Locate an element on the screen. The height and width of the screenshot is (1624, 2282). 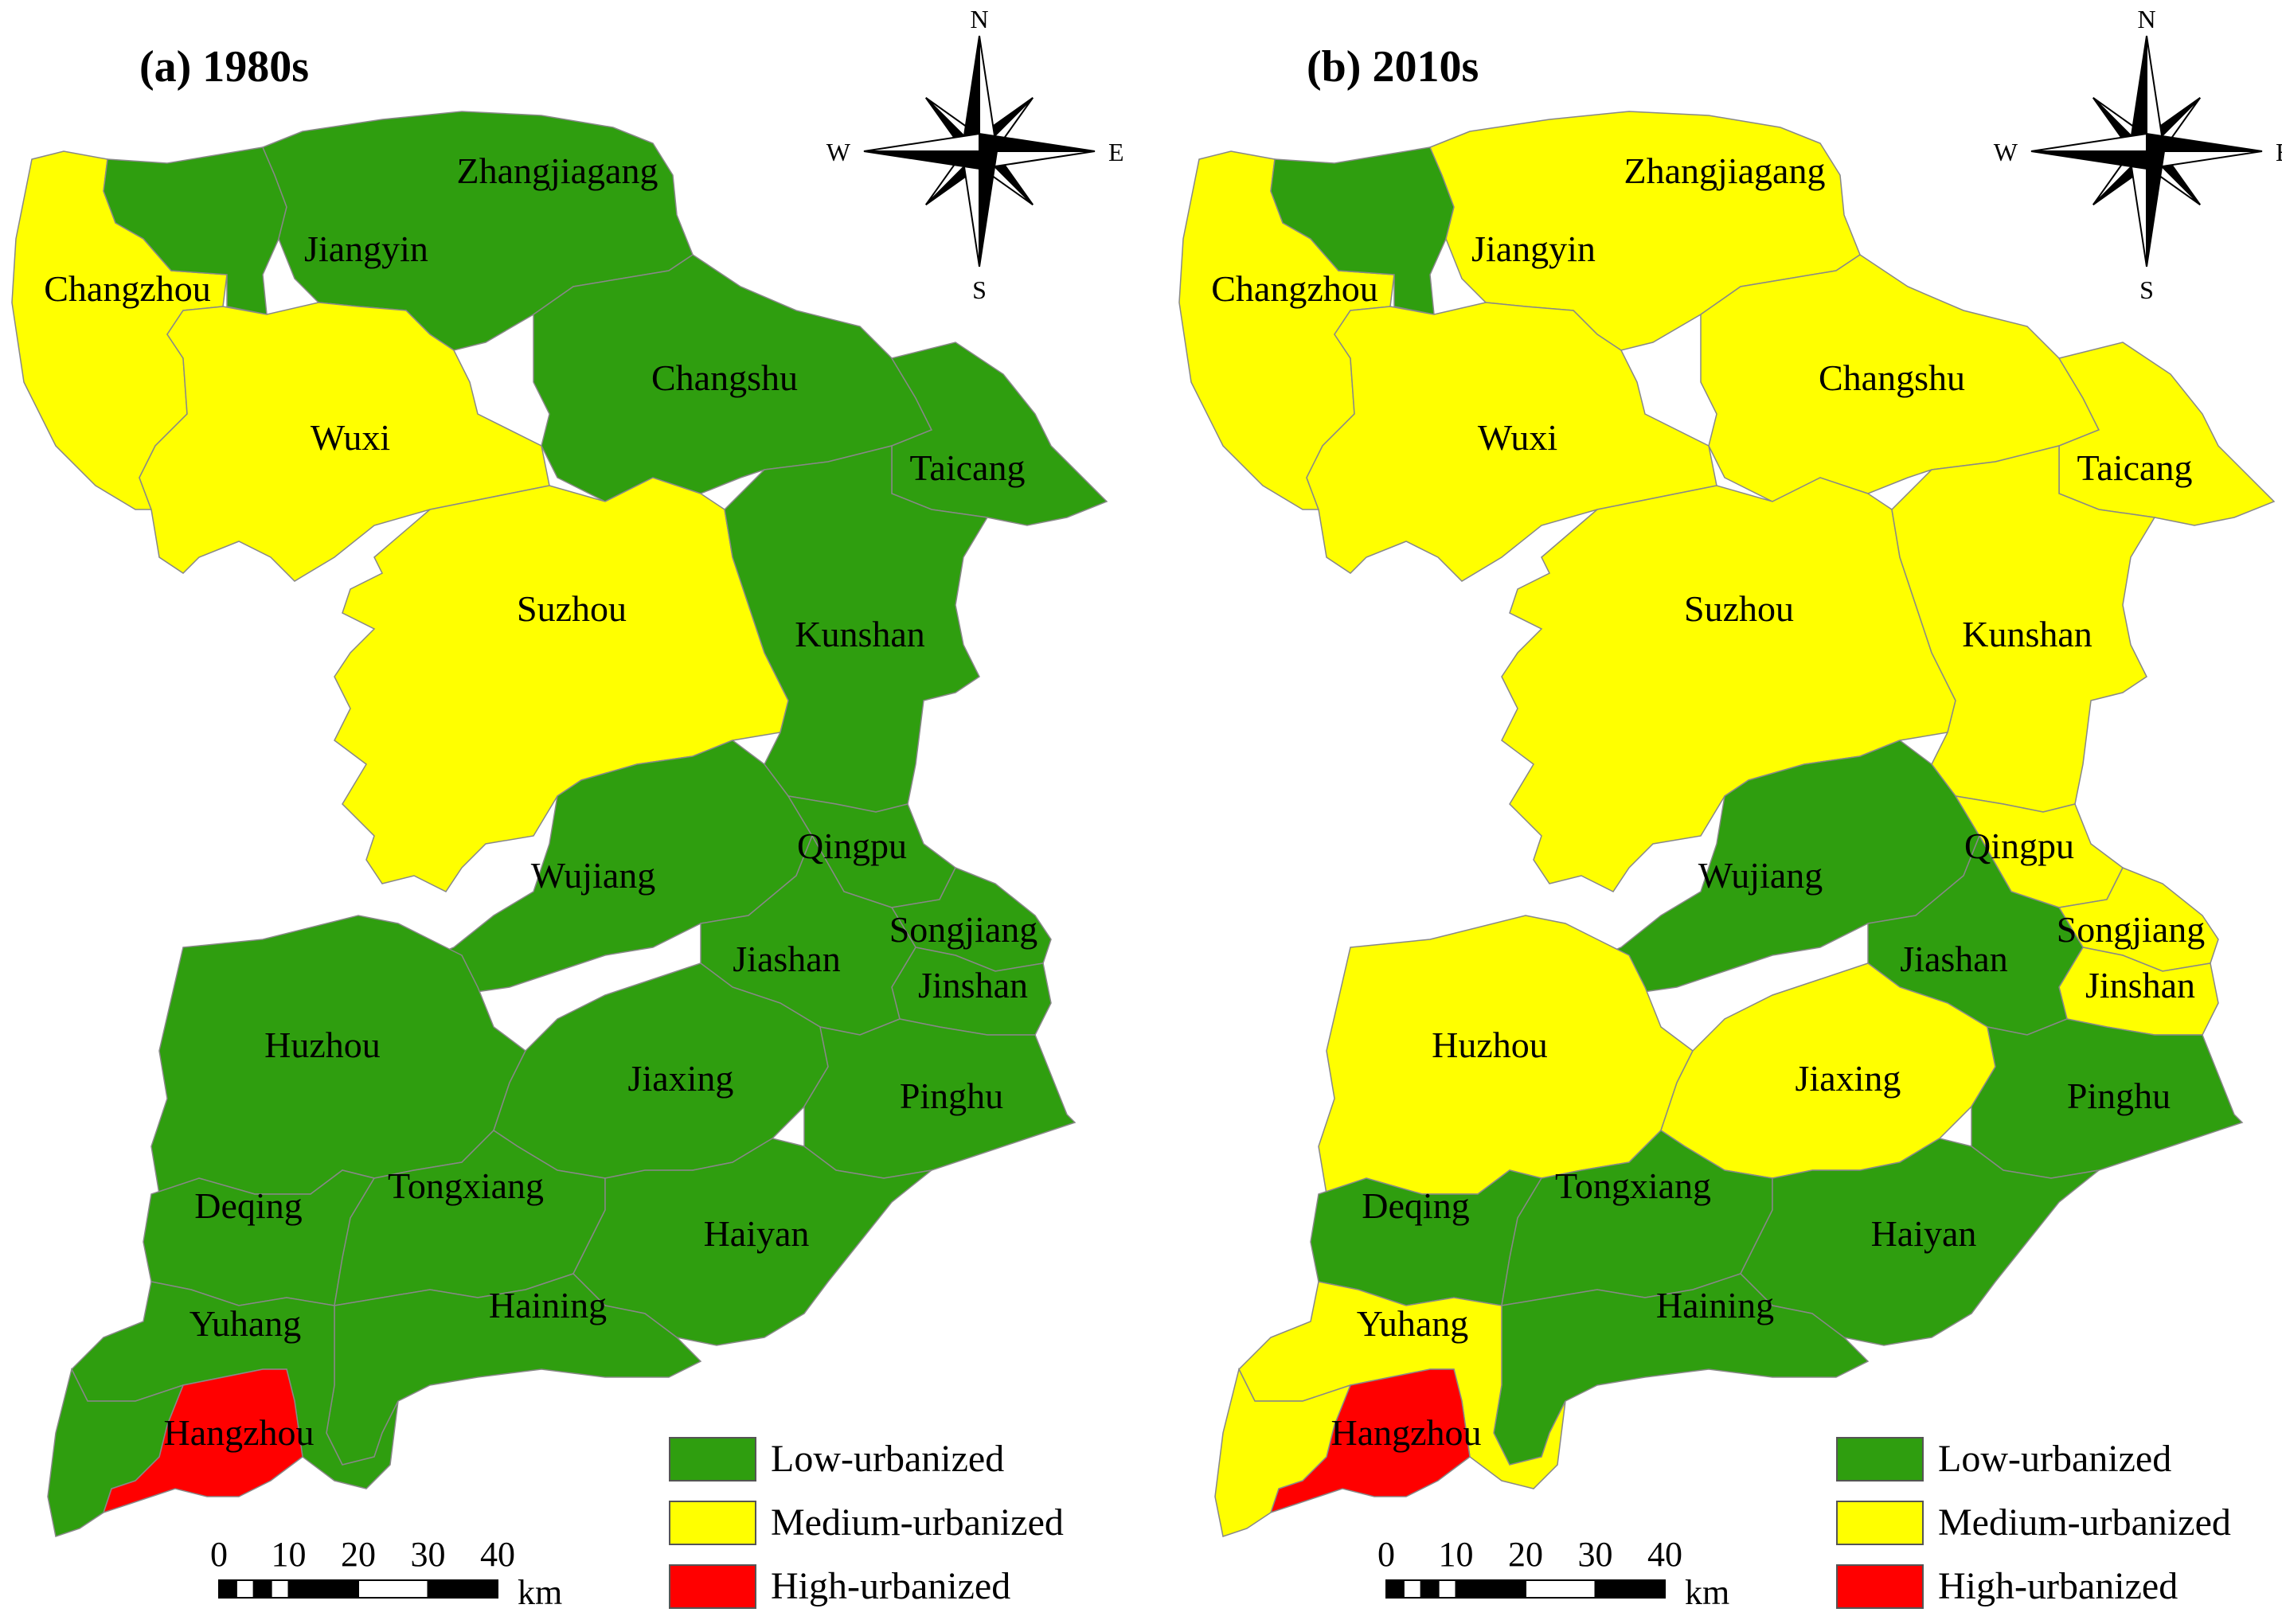
region-label-qingpu: Qingpu is located at coordinates (2019, 846).